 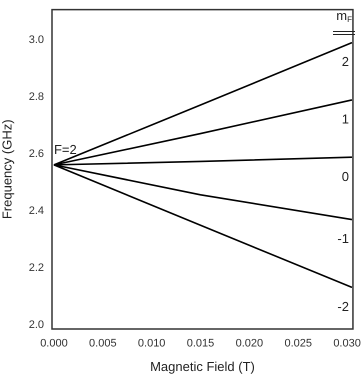 What do you see at coordinates (298, 344) in the screenshot?
I see `x-tick-label: 0.025` at bounding box center [298, 344].